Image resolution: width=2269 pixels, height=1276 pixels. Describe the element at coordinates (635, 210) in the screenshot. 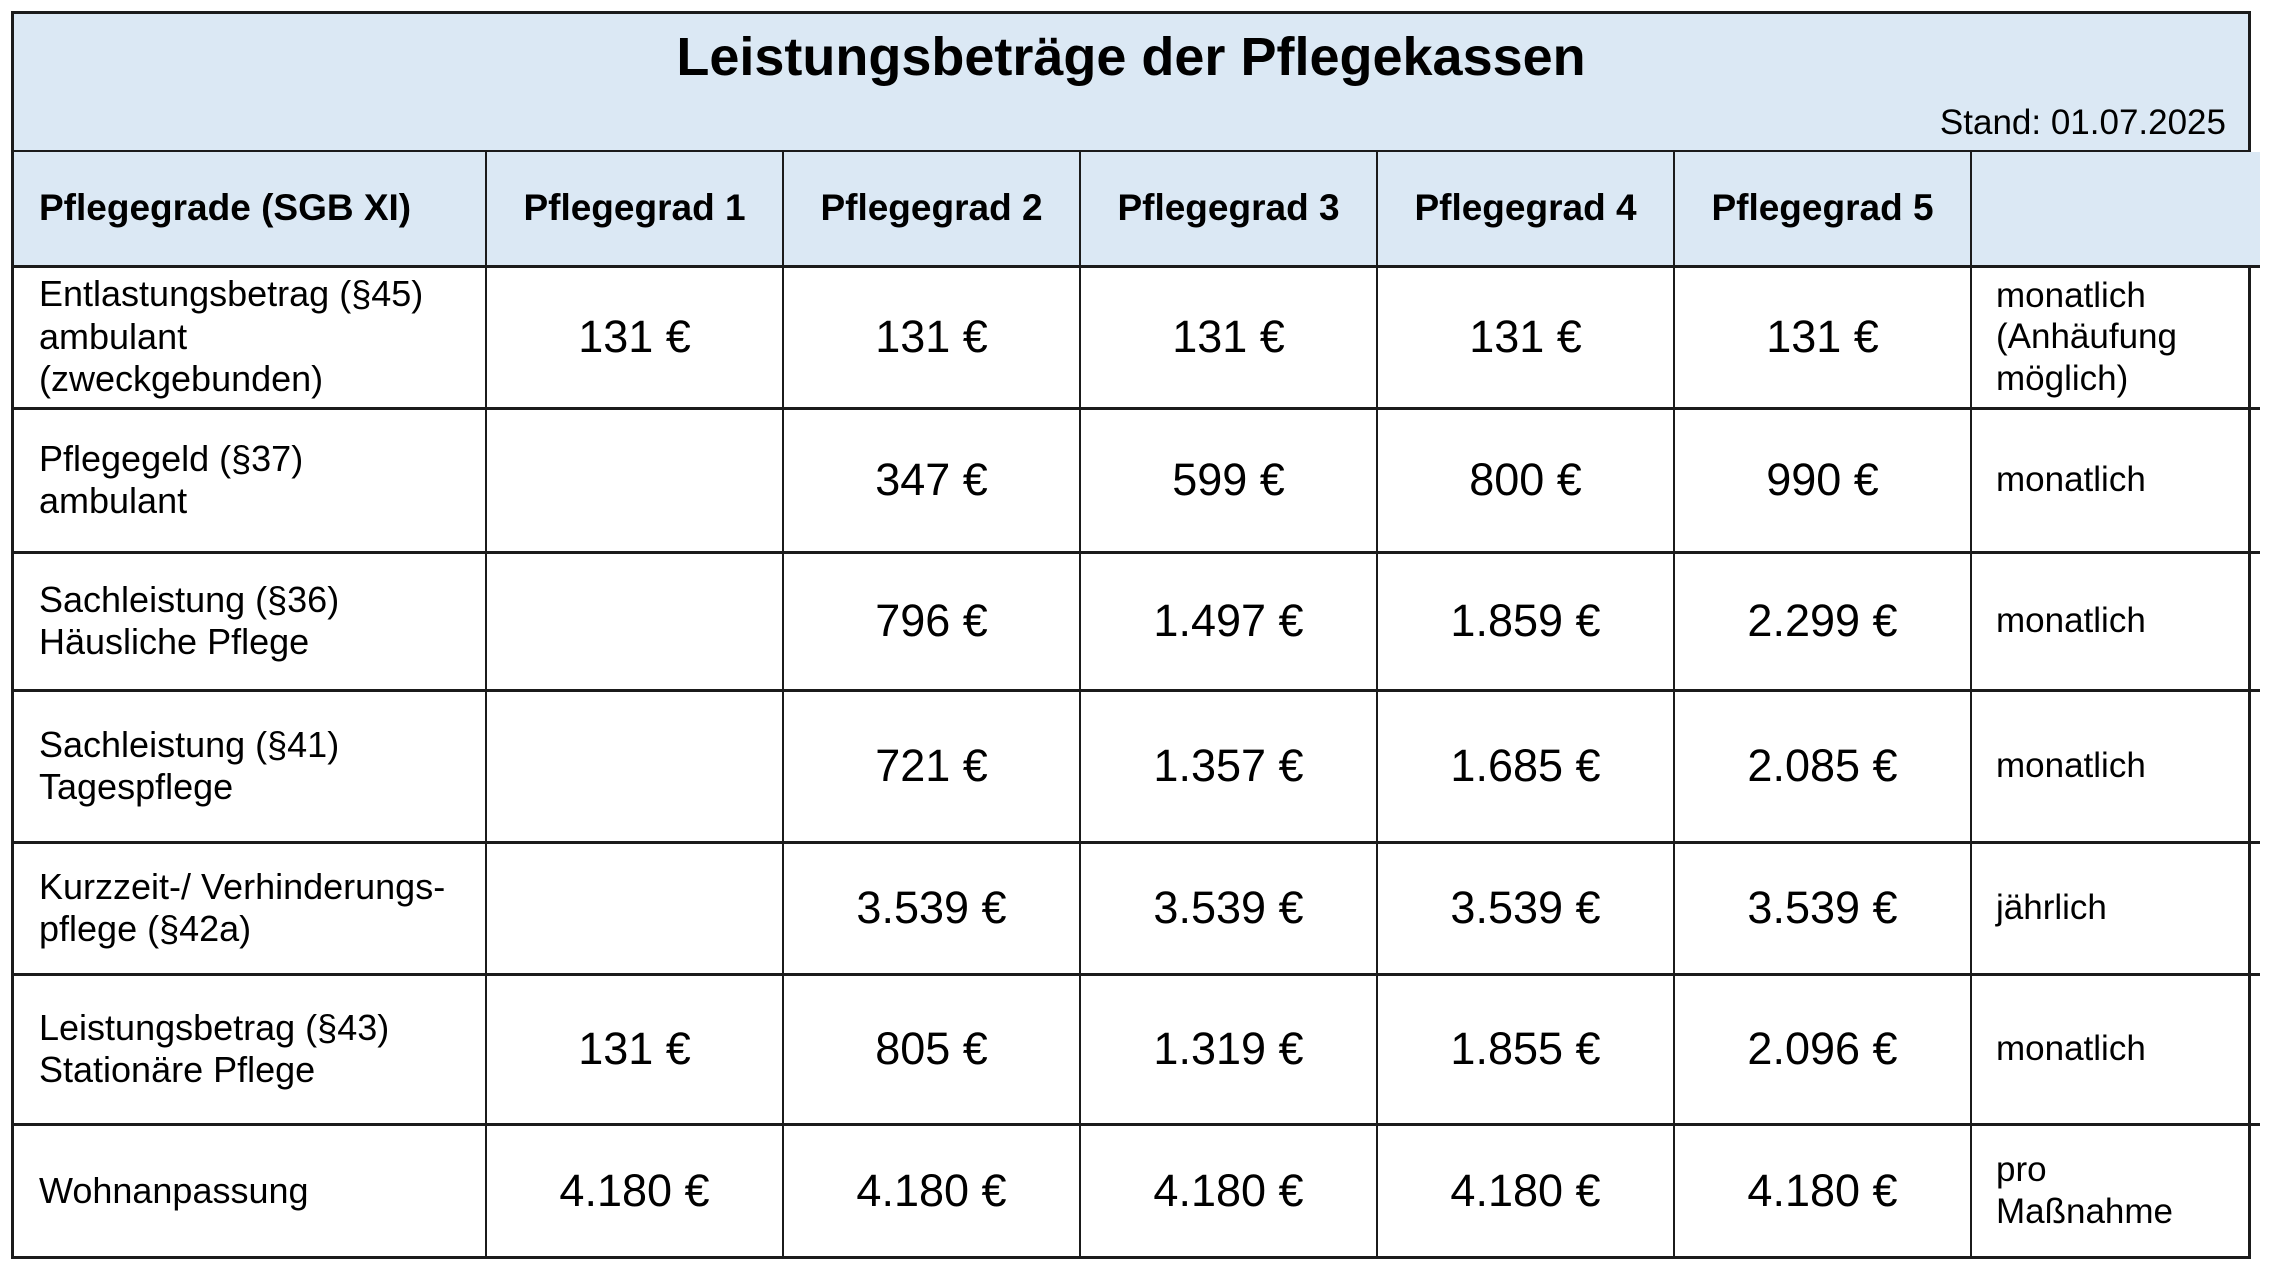

I see `header-cell-pflegegrad-1: Pflegegrad 1` at that location.